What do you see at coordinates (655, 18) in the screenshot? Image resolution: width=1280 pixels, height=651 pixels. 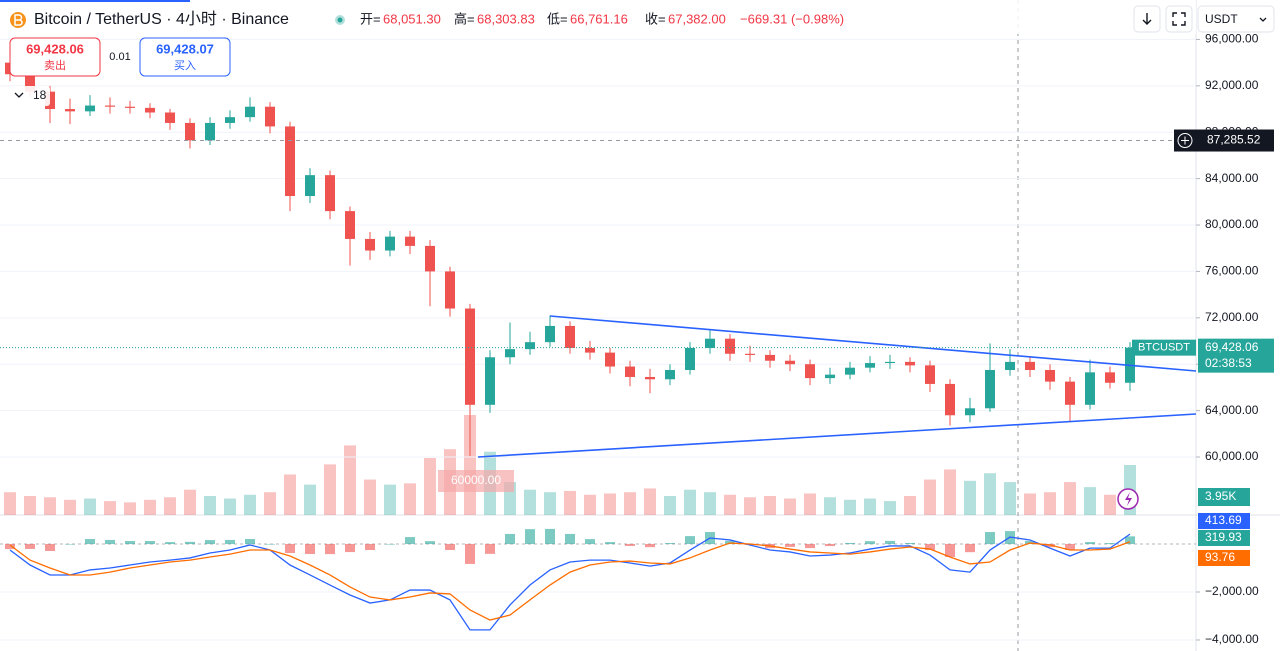 I see `close-label: 收=` at bounding box center [655, 18].